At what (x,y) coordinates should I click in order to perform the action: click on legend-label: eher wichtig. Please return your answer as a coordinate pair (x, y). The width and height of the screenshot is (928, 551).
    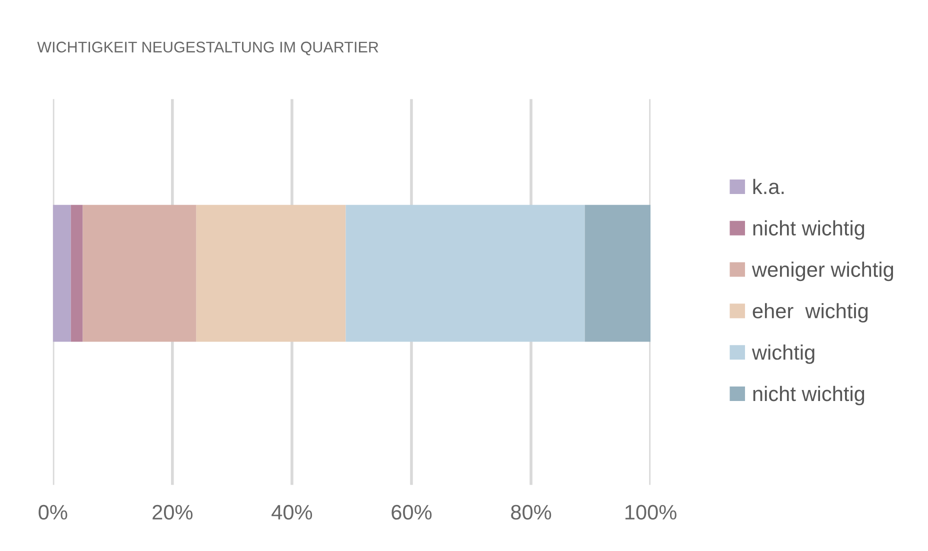
    Looking at the image, I should click on (810, 312).